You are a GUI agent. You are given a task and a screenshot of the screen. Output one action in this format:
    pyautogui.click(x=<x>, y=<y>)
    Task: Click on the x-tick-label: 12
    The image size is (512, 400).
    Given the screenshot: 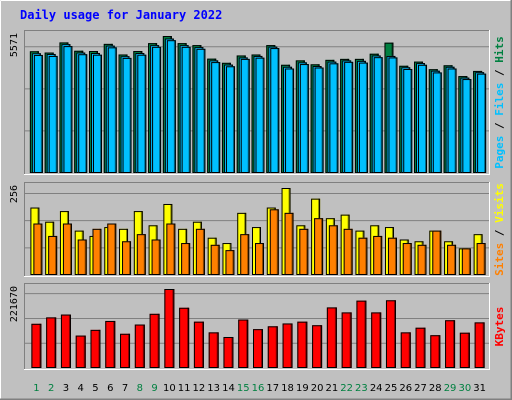 What is the action you would take?
    pyautogui.click(x=199, y=388)
    